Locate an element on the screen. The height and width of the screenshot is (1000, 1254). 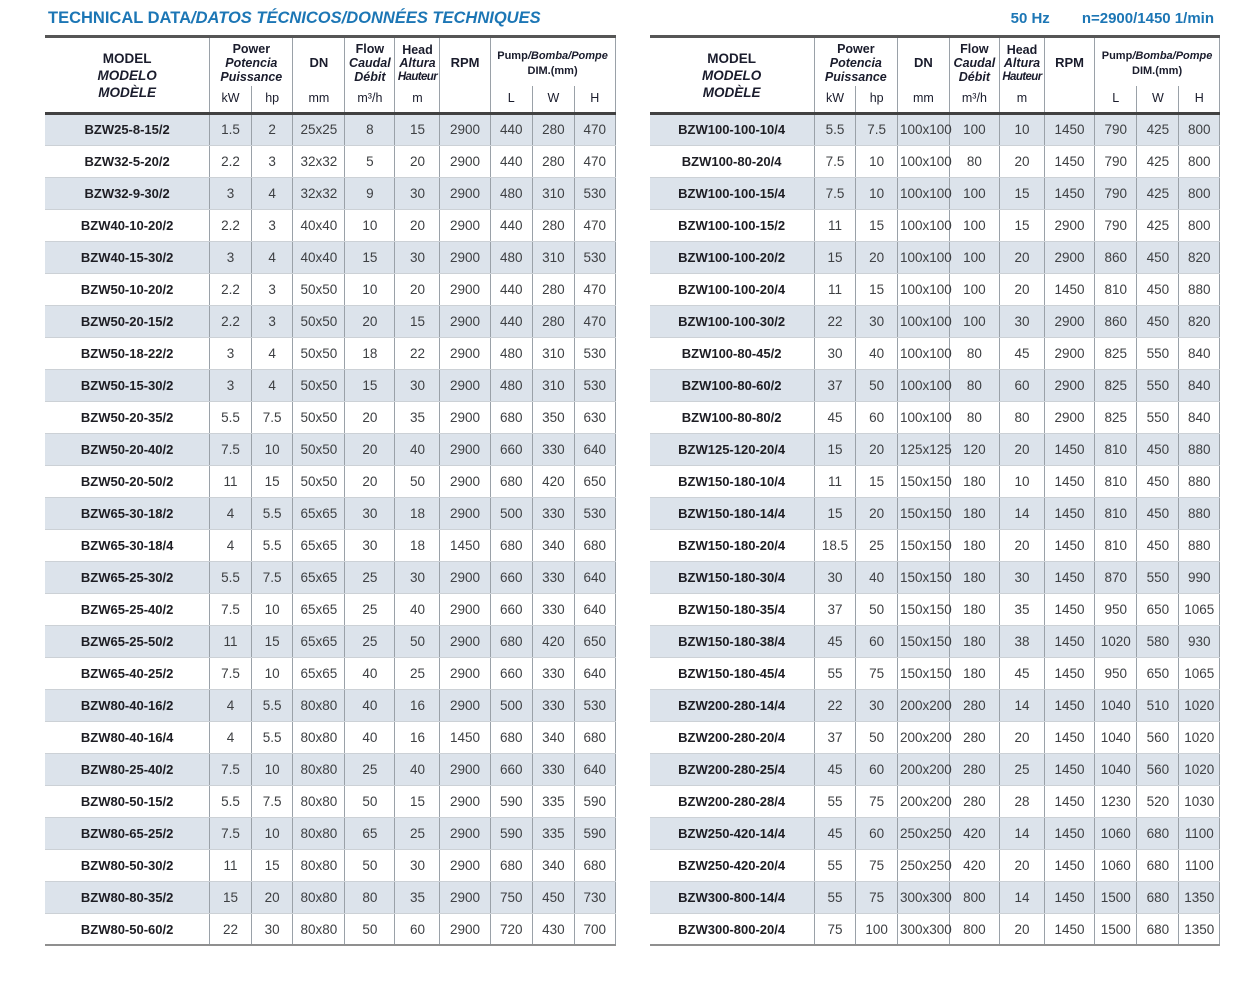
dim-h-cell: 800 is located at coordinates (1199, 193).